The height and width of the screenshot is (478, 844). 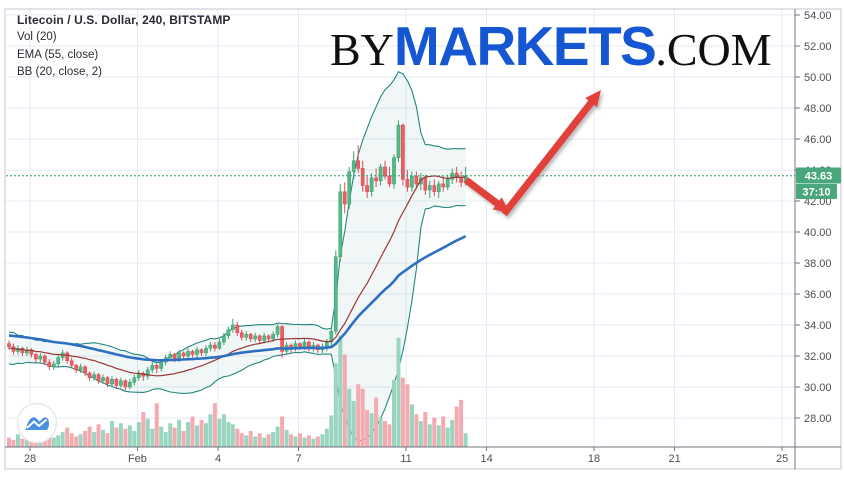 What do you see at coordinates (713, 49) in the screenshot?
I see `logo-suffix: .COM` at bounding box center [713, 49].